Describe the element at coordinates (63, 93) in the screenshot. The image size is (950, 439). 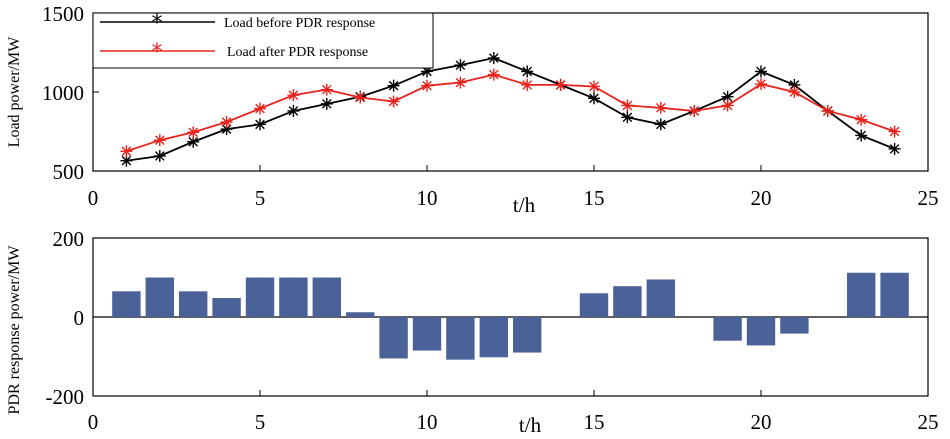
I see `top-ytick-label-1000: 1000` at that location.